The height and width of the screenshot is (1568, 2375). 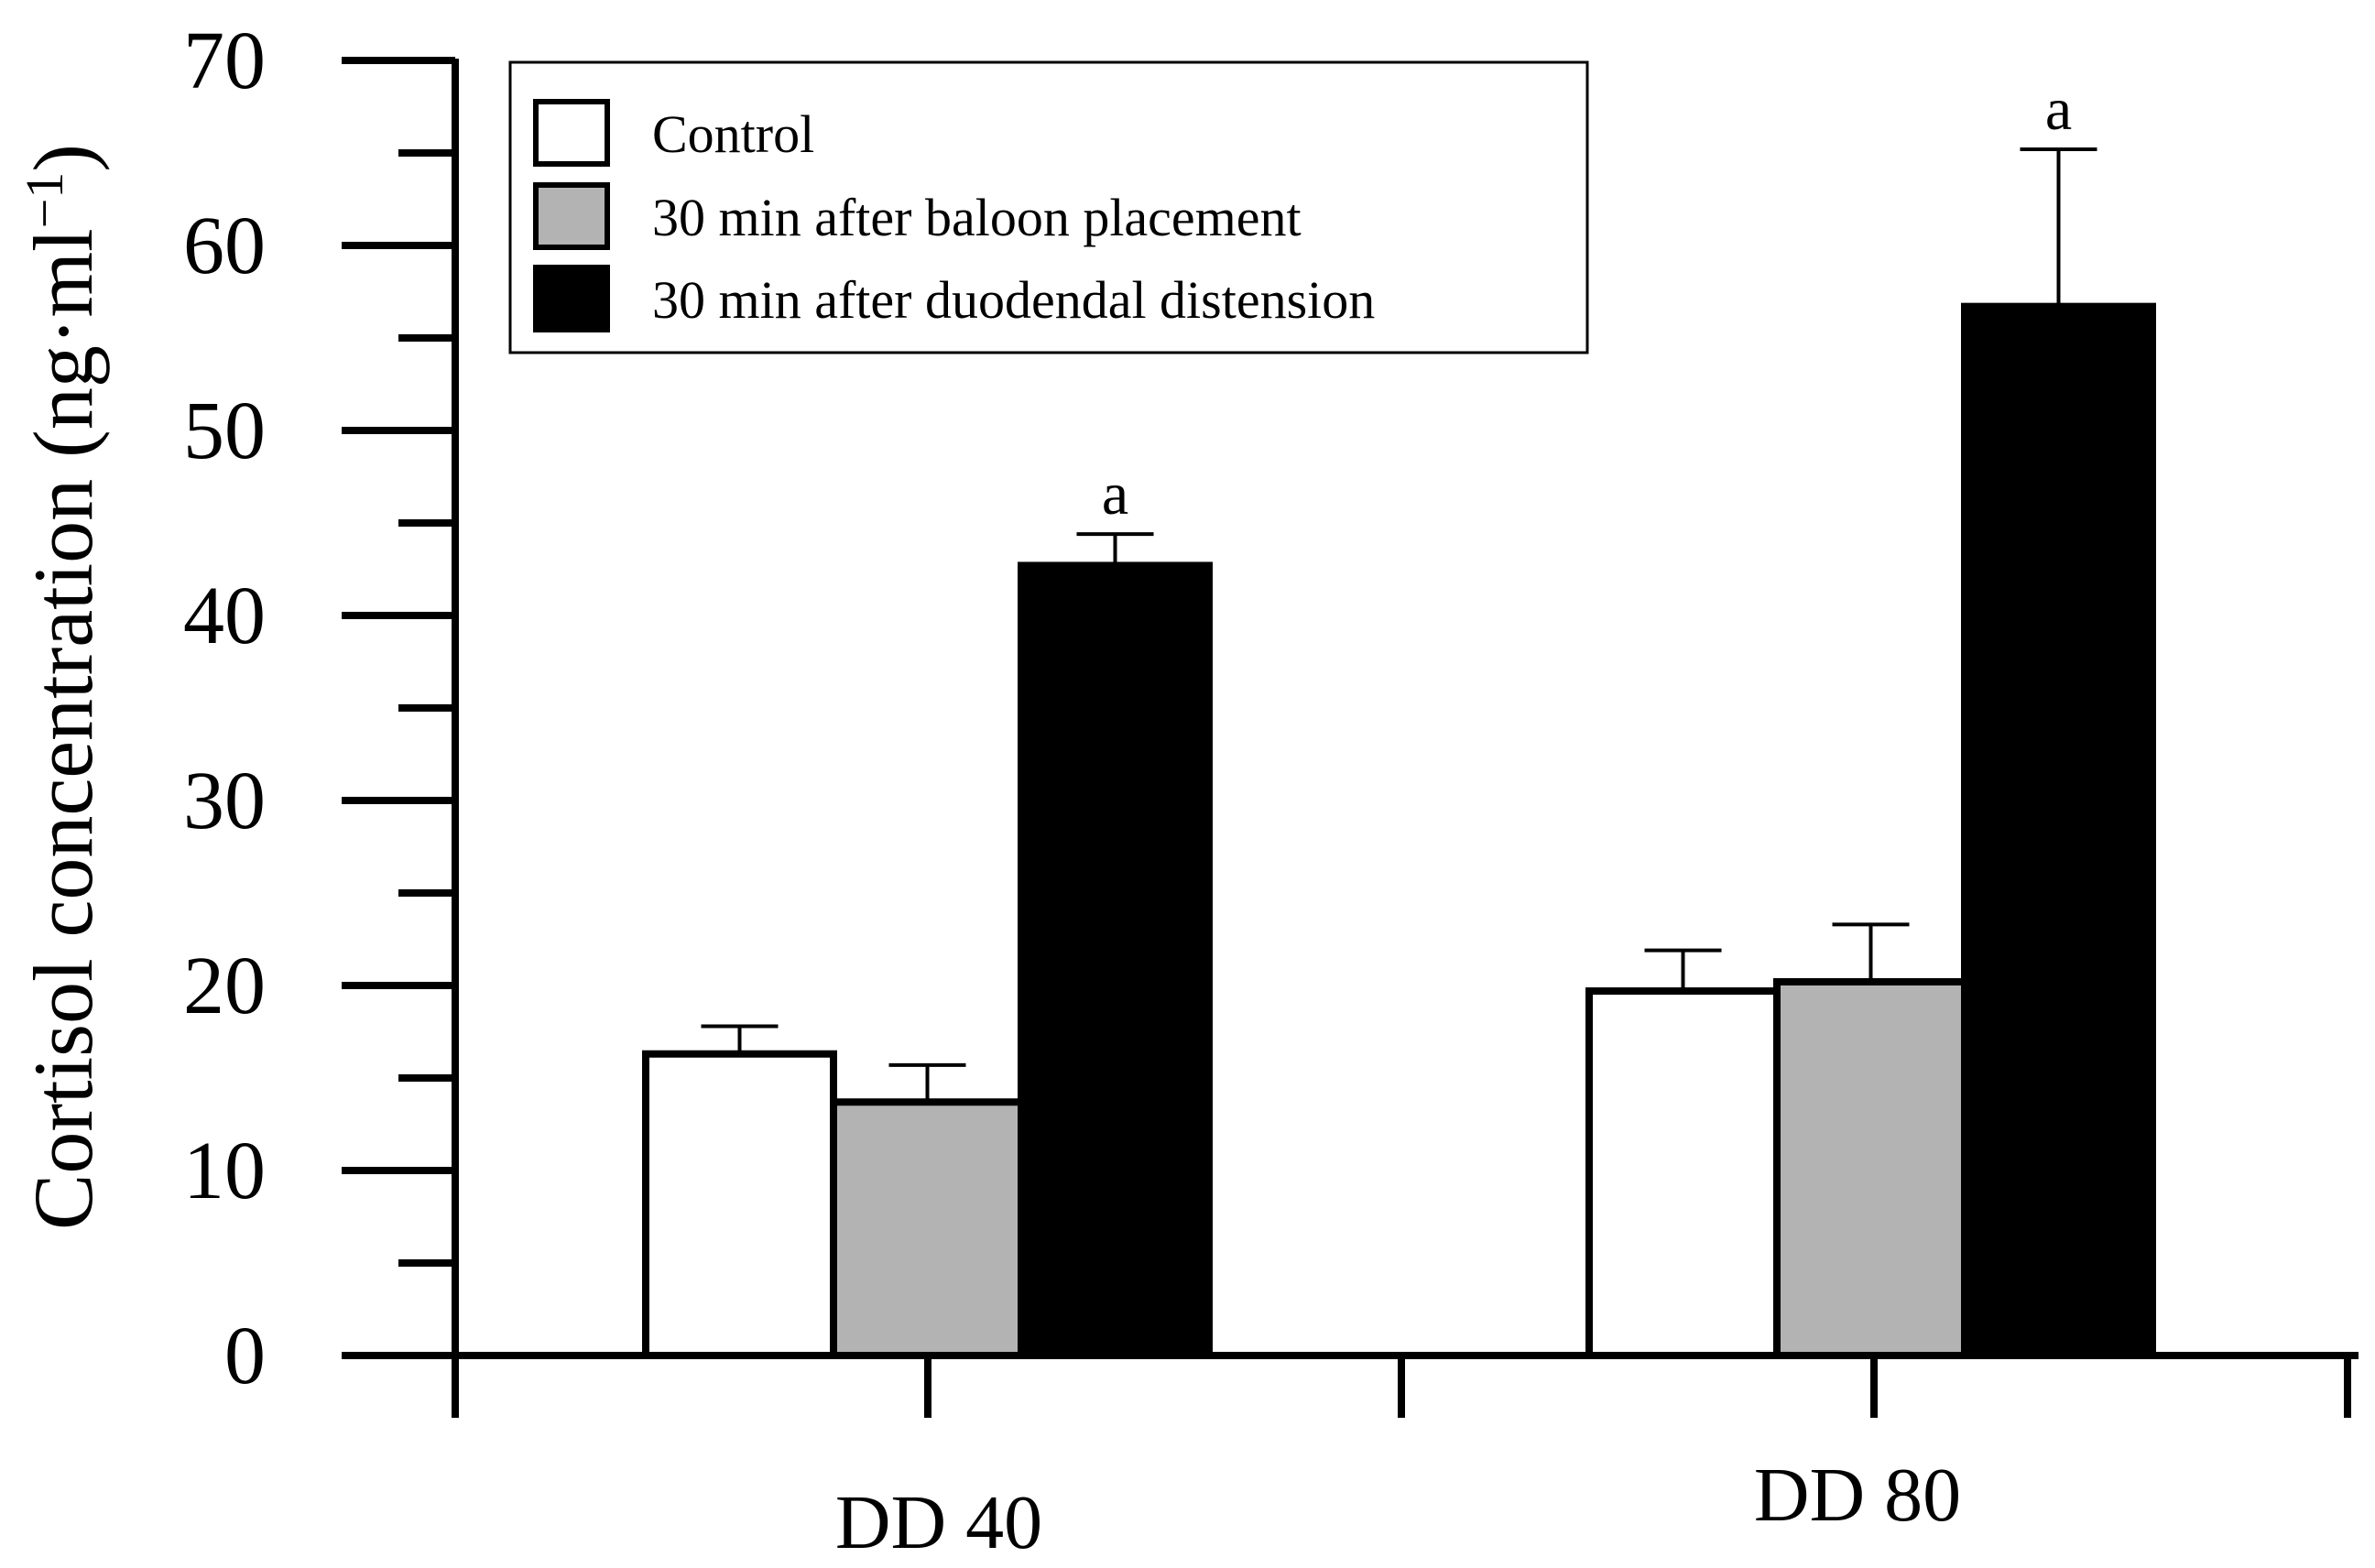 I want to click on y-tick-label: 10, so click(x=224, y=1171).